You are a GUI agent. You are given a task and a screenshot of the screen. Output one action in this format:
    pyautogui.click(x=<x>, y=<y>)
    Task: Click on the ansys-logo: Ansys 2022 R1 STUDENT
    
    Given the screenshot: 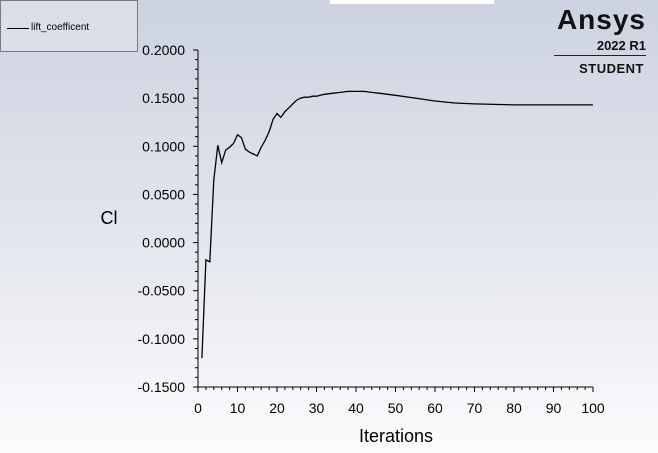 What is the action you would take?
    pyautogui.click(x=599, y=40)
    